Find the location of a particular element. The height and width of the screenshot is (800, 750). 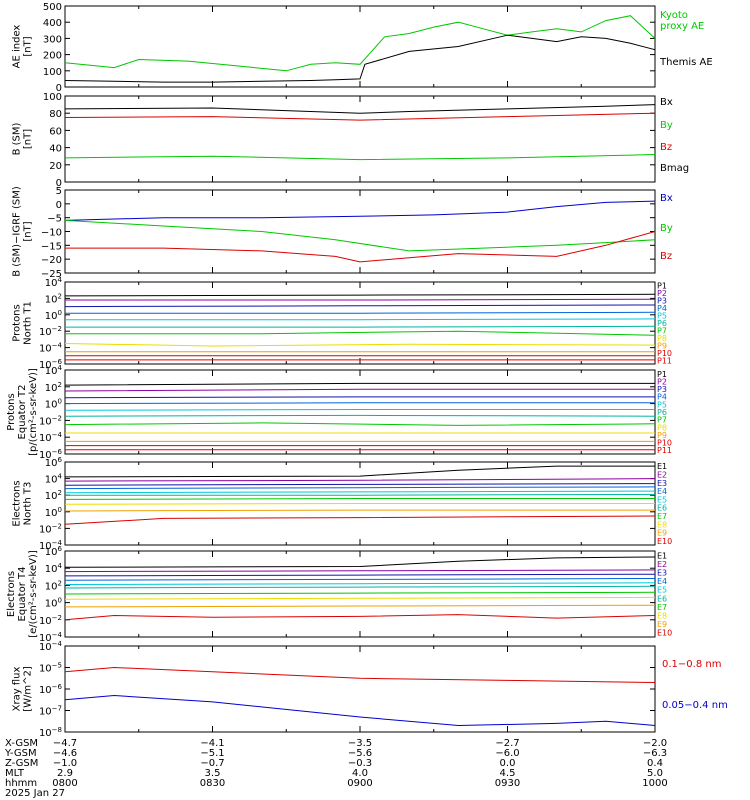

y-axis-label: ElectronsNorth T3 is located at coordinates (23, 503).